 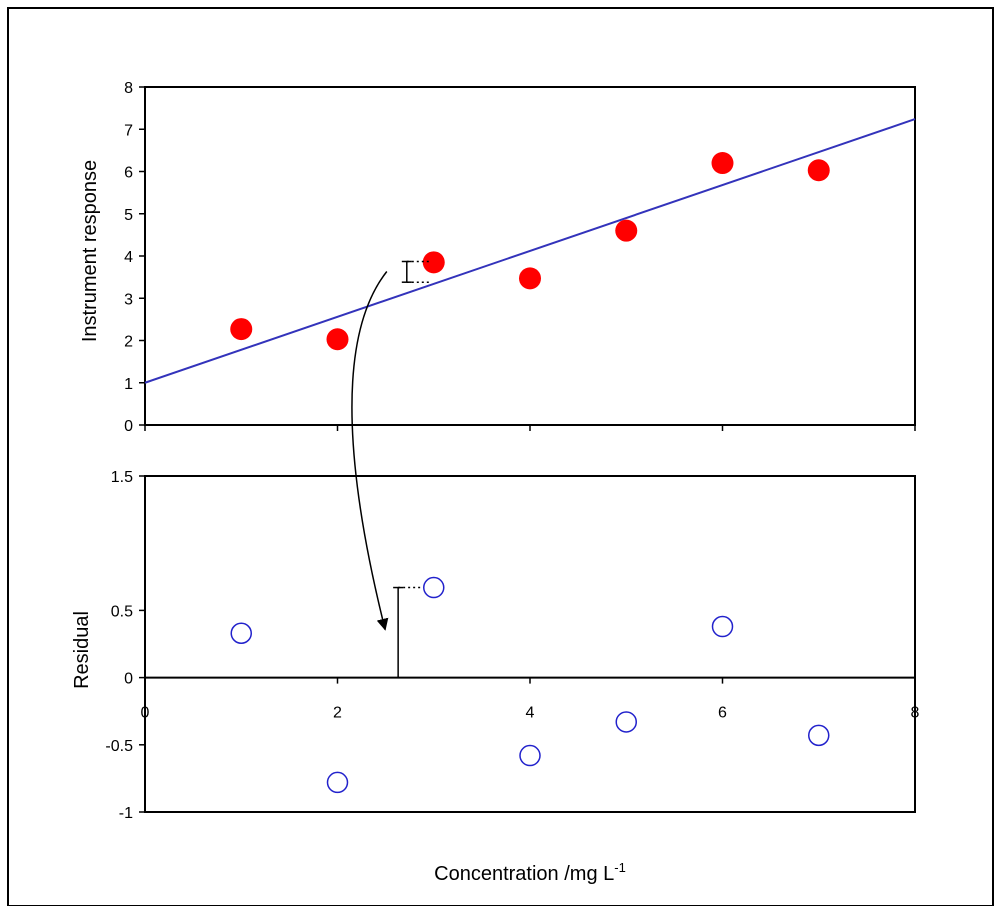 What do you see at coordinates (524, 874) in the screenshot?
I see `x-axis-label-main: Concentration /mg L` at bounding box center [524, 874].